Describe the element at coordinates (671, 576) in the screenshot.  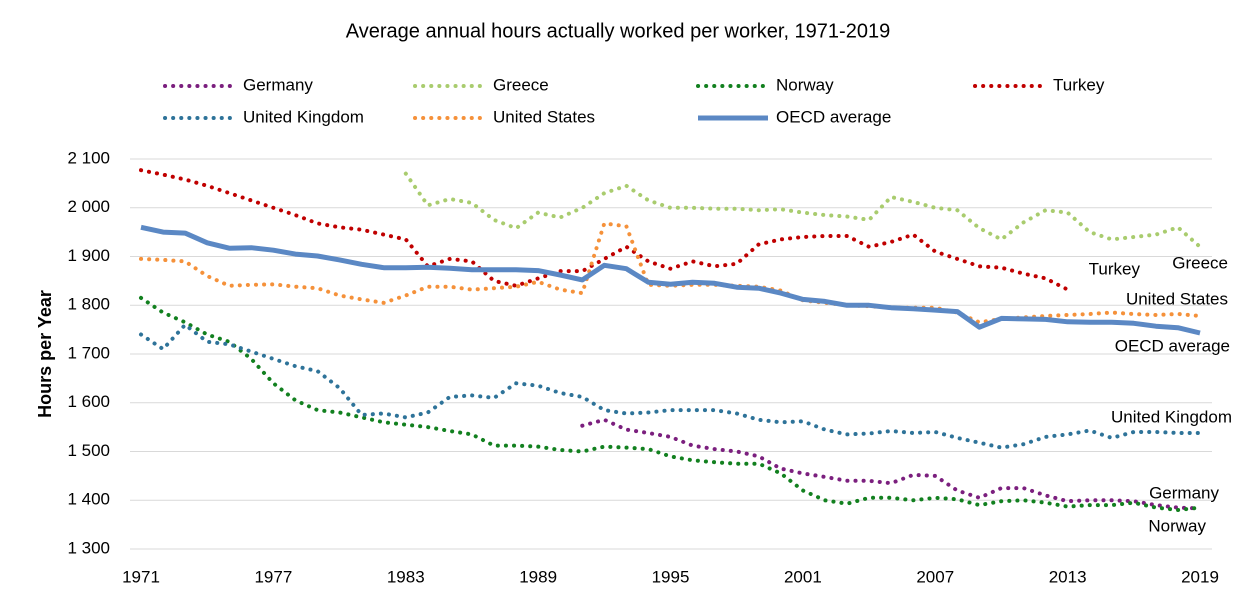
I see `x-tick-label: 1995` at that location.